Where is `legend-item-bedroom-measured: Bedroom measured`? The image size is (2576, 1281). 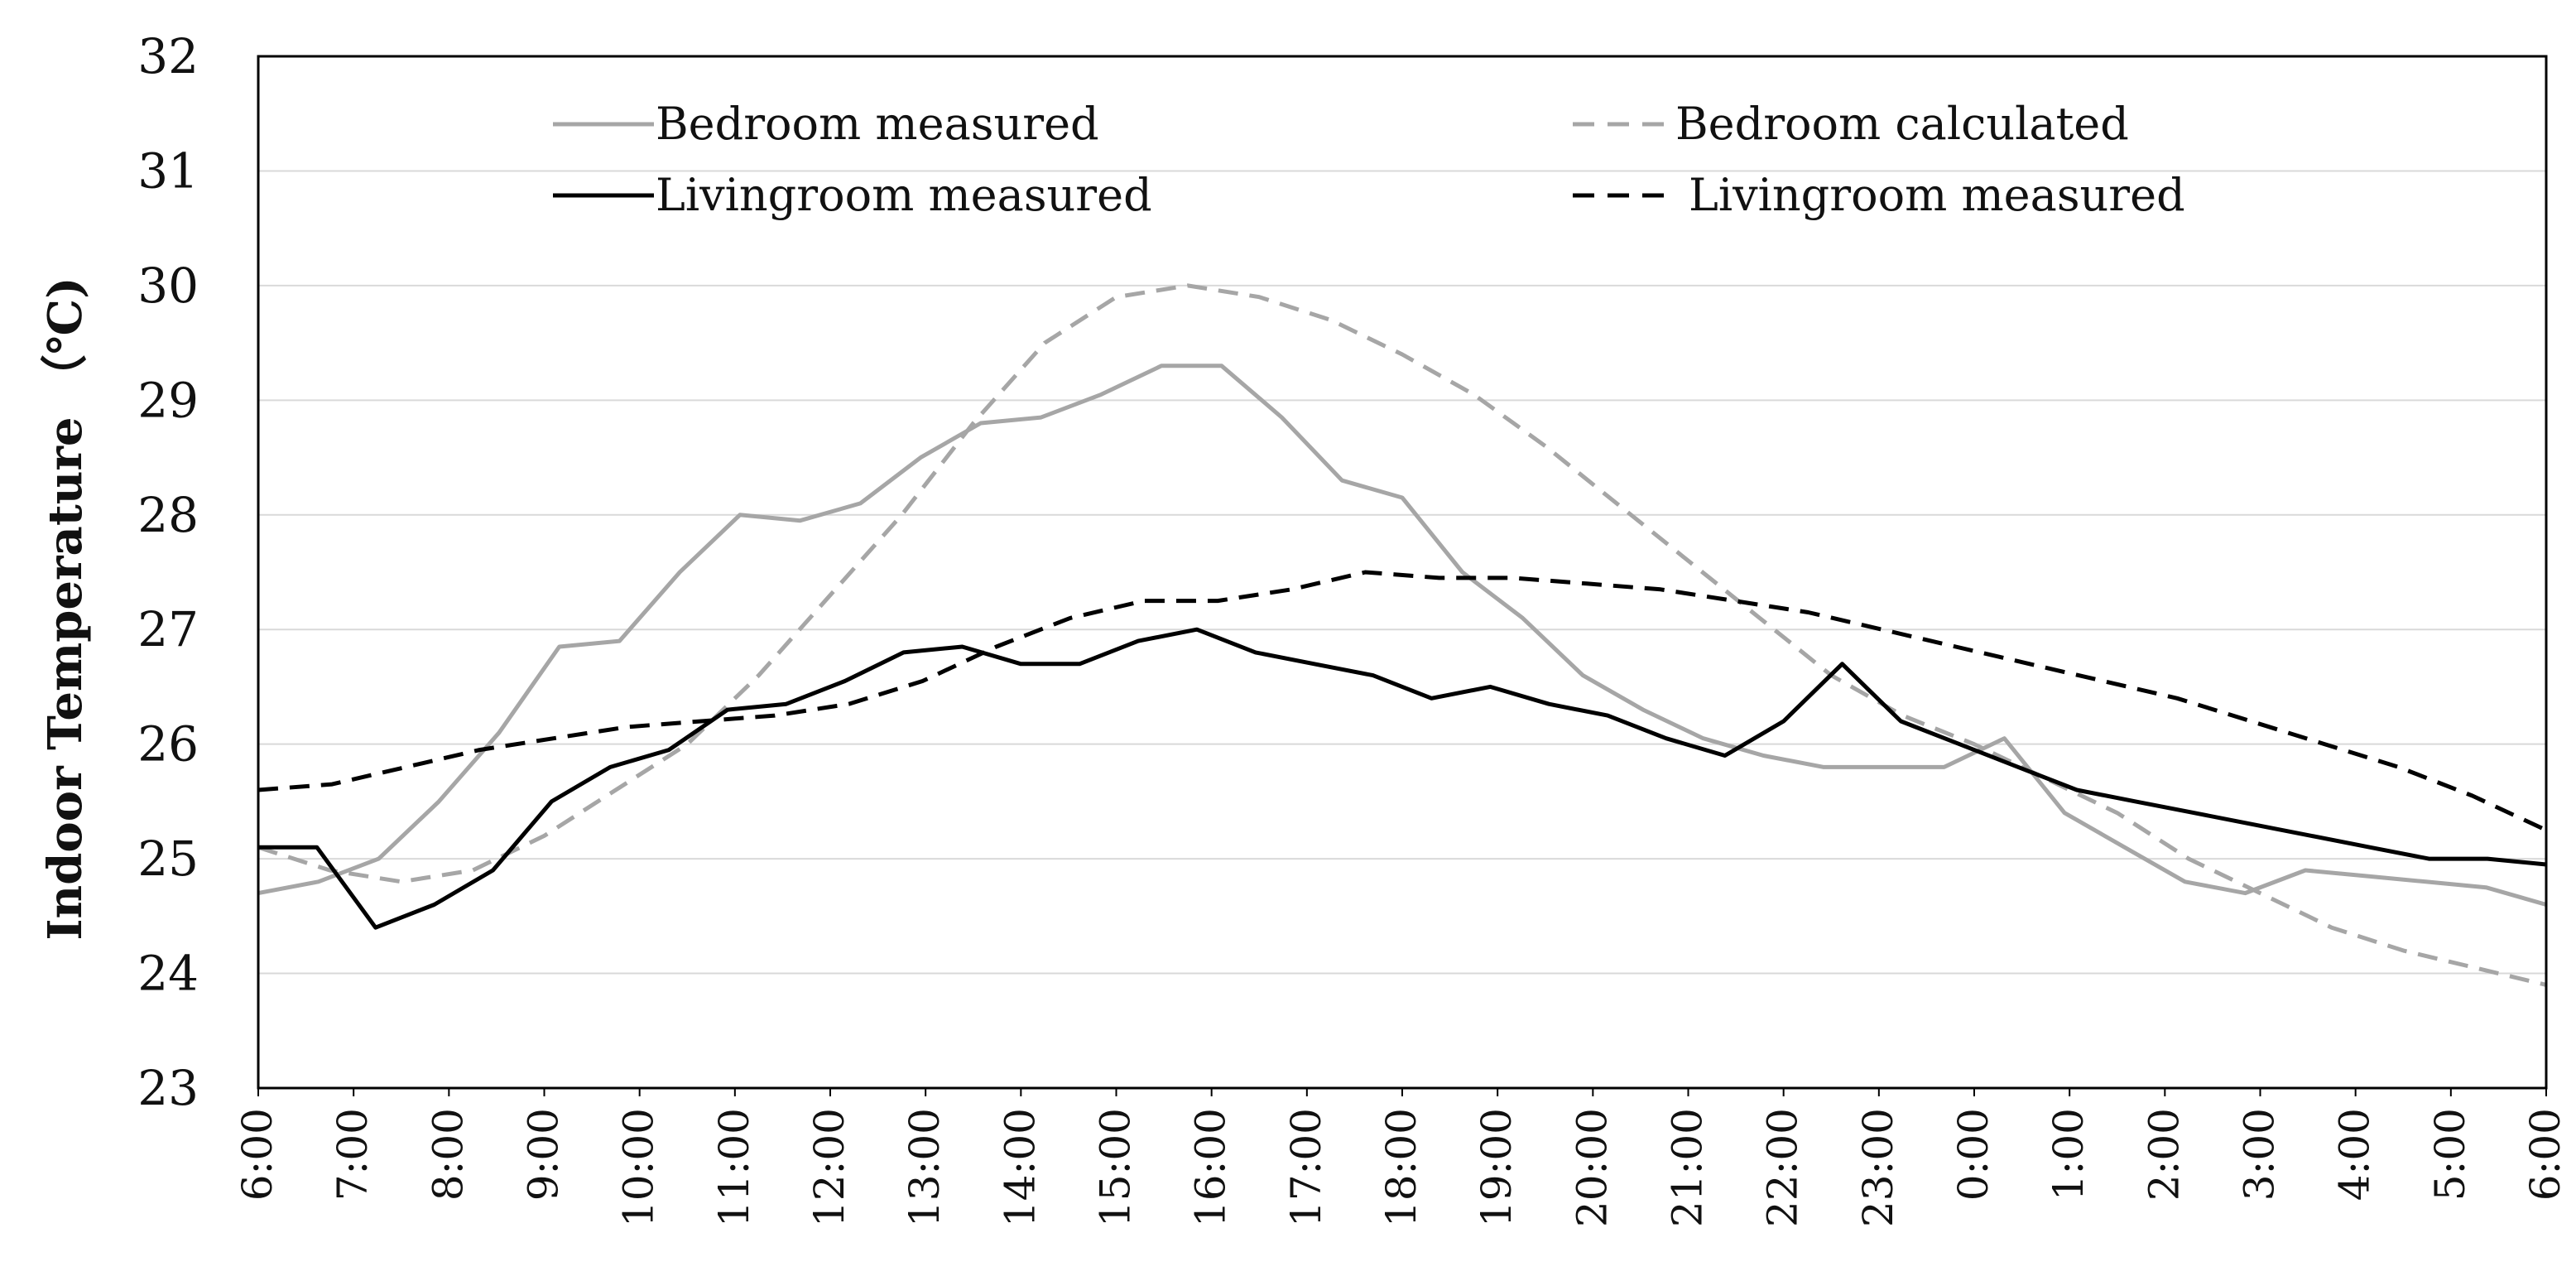 legend-item-bedroom-measured: Bedroom measured is located at coordinates (826, 124).